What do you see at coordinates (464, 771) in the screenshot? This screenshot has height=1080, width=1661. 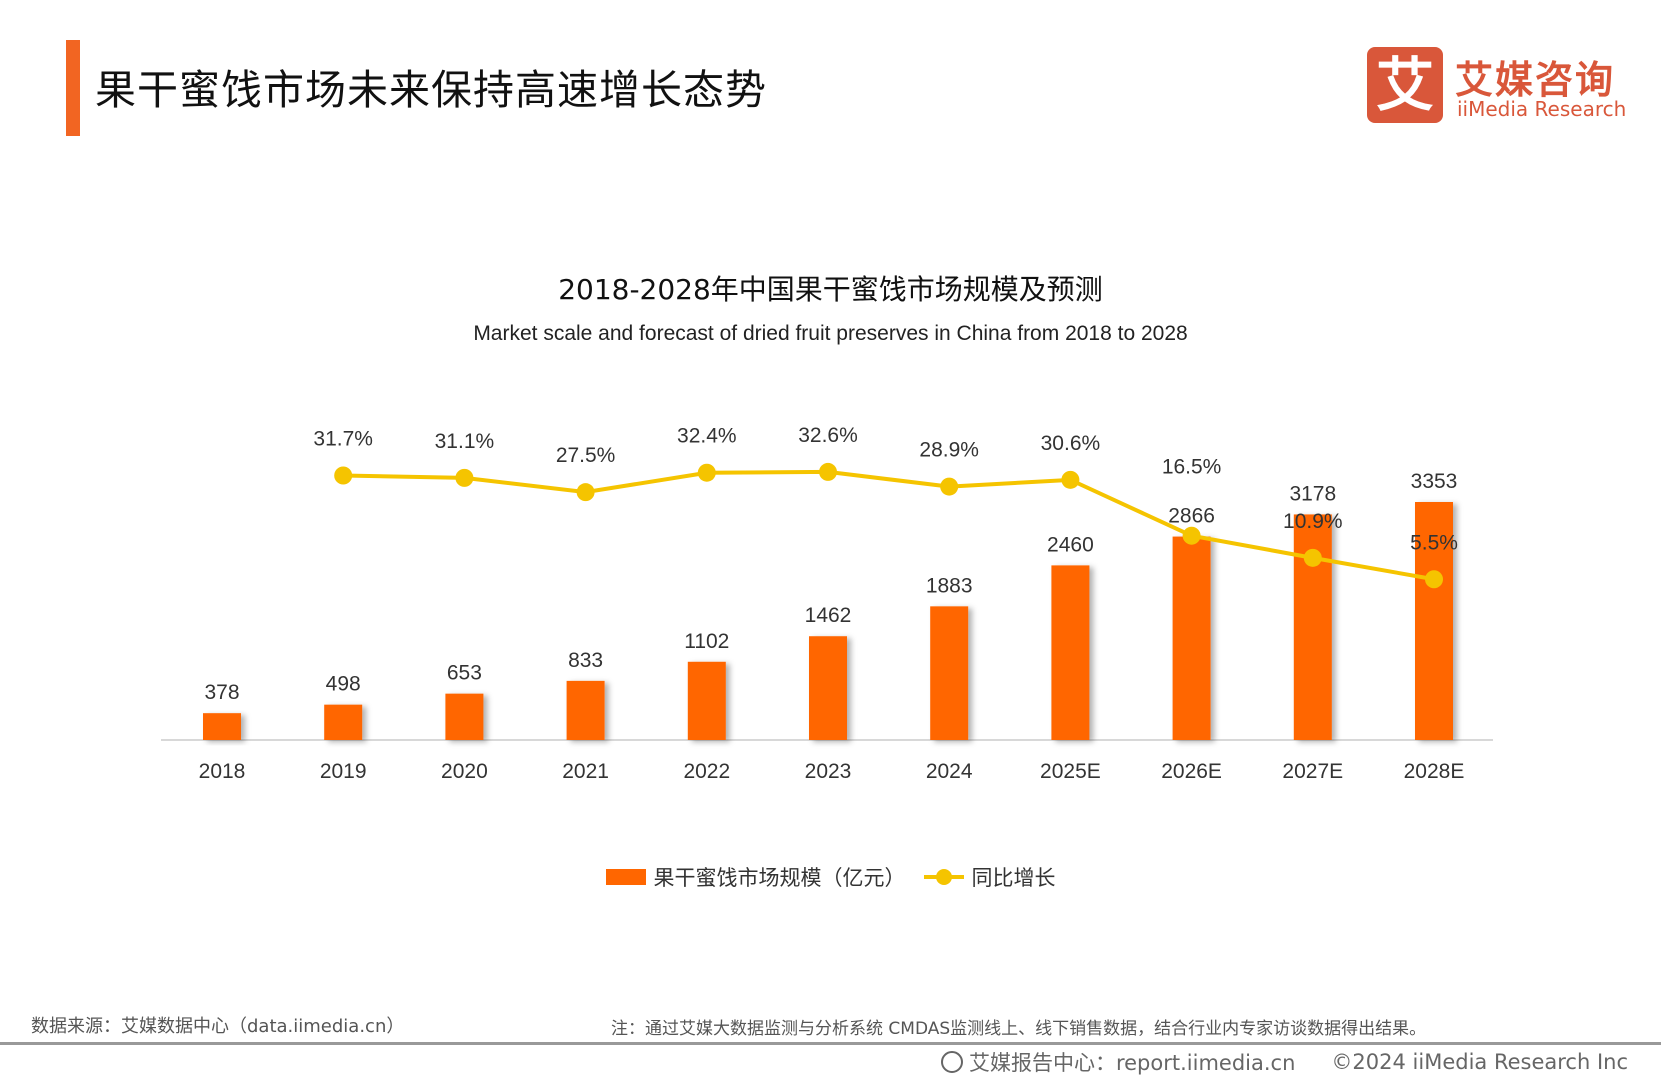 I see `x-tick-label: 2020` at bounding box center [464, 771].